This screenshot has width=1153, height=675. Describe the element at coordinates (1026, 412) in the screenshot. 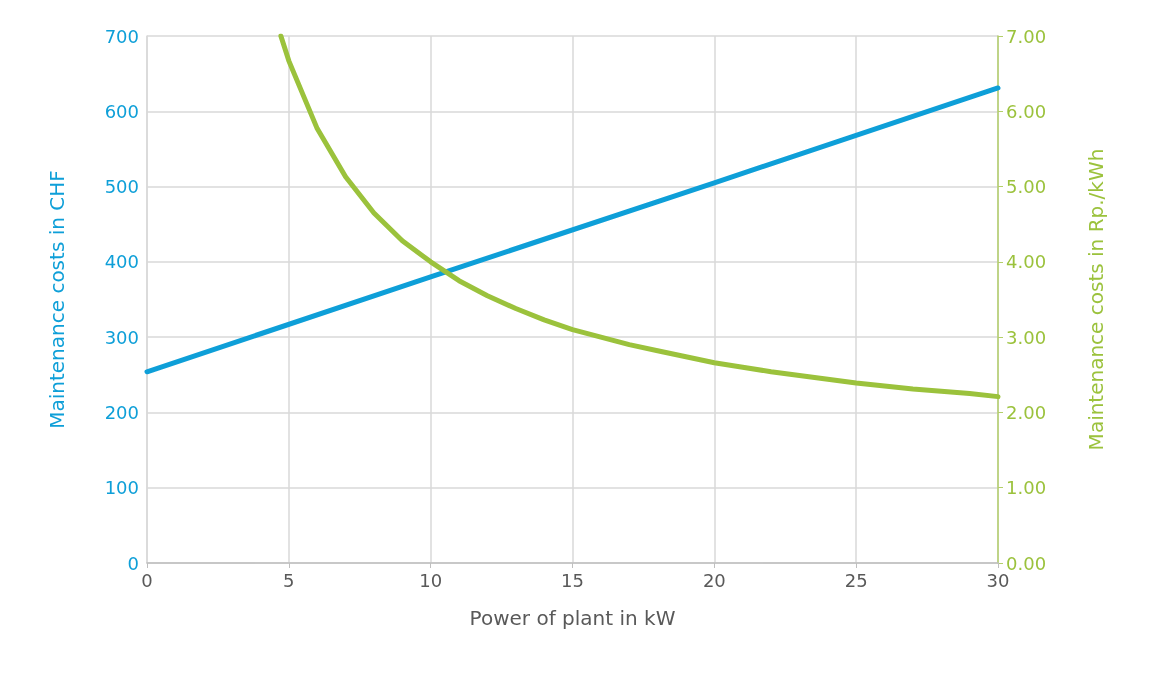

I see `y2-tick-label: 2.00` at that location.